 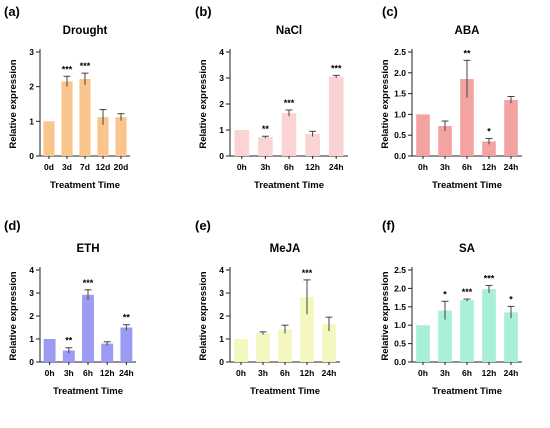 I want to click on x-tick-label: 7d, so click(x=85, y=167).